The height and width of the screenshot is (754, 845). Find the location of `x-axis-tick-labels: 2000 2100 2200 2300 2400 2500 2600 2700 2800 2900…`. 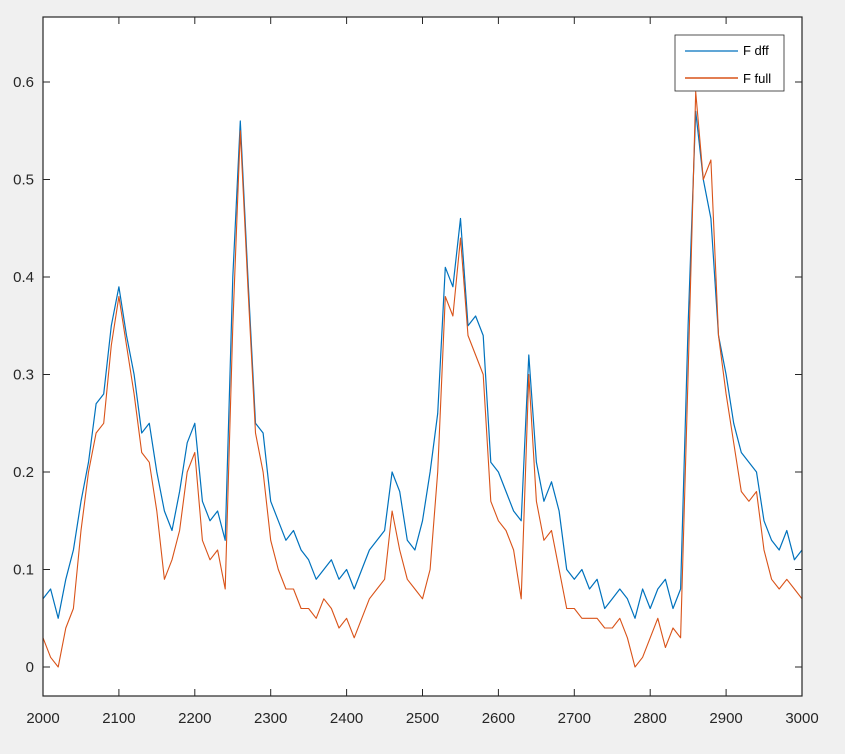

x-axis-tick-labels: 2000 2100 2200 2300 2400 2500 2600 2700 2800 2900… is located at coordinates (422, 718).